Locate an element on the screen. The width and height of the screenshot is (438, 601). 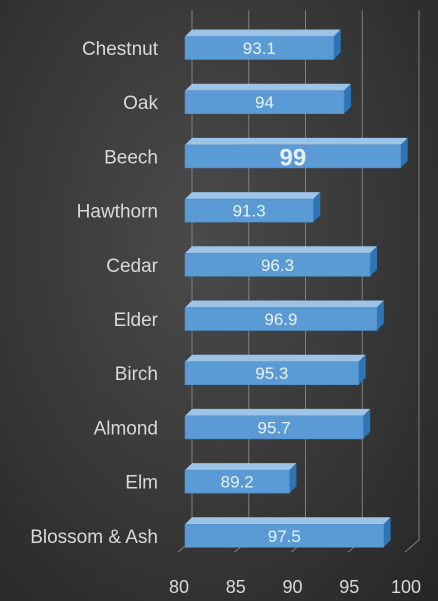
bar-oak: 94 is located at coordinates (267, 98).